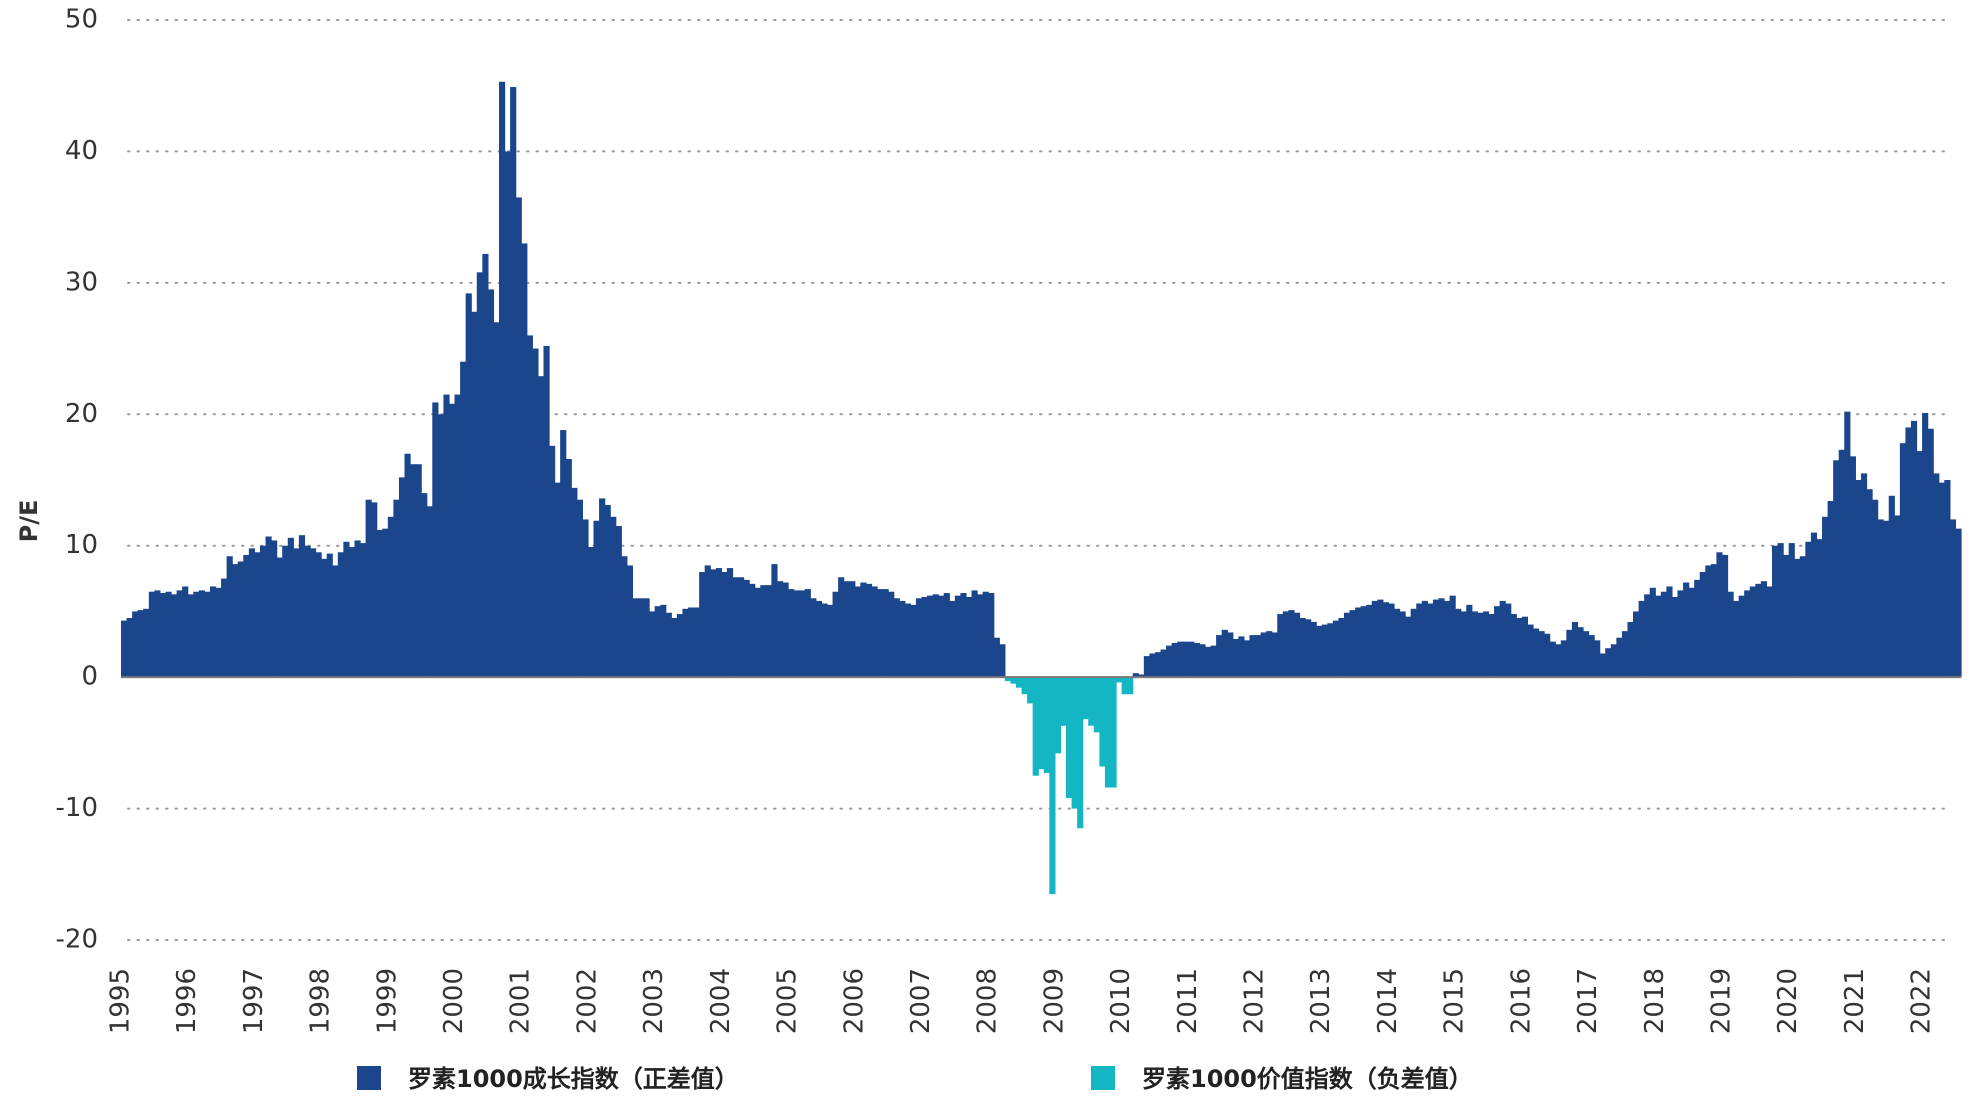  Describe the element at coordinates (1521, 1001) in the screenshot. I see `x-tick-label: 2016` at that location.